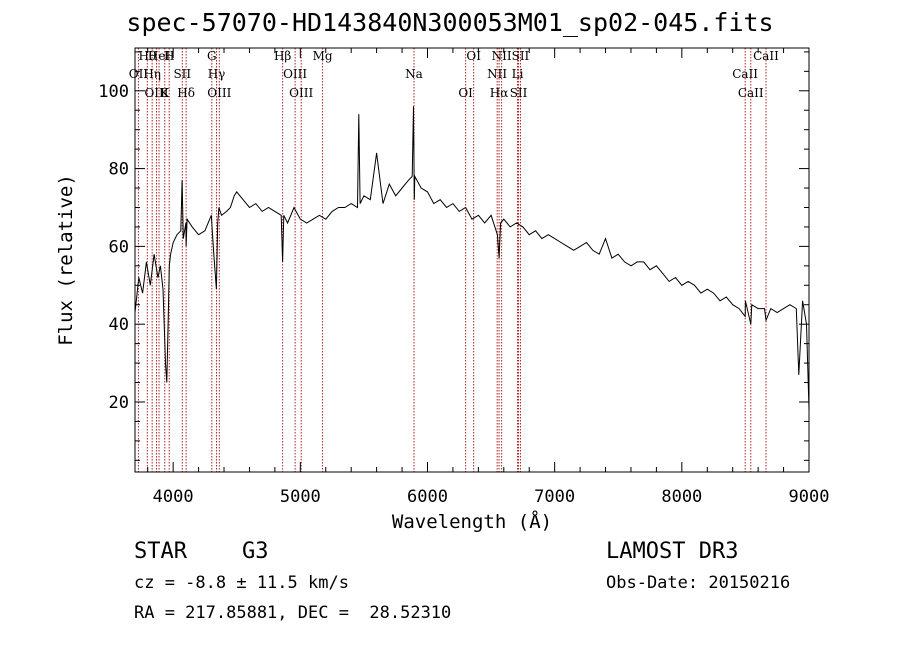 The width and height of the screenshot is (900, 649). What do you see at coordinates (698, 583) in the screenshot?
I see `observation-date: Obs-Date: 20150216` at bounding box center [698, 583].